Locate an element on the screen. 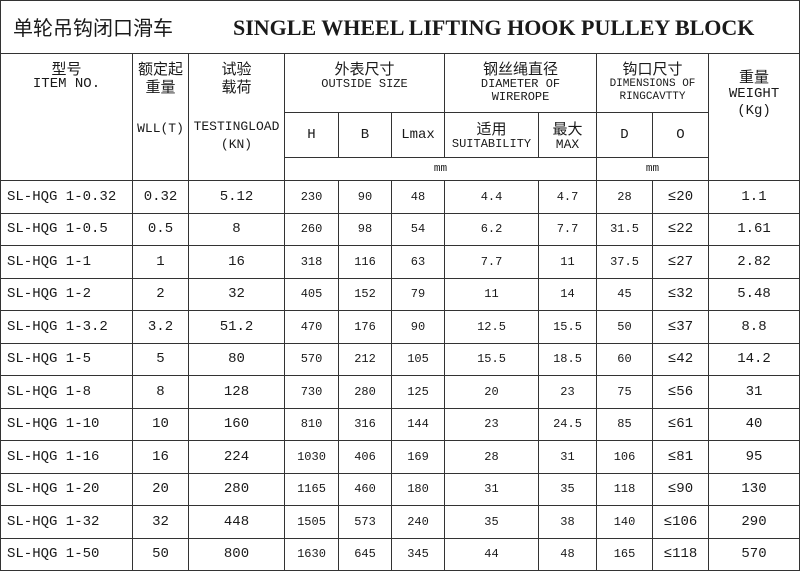 Image resolution: width=800 pixels, height=578 pixels. title-zh: 单轮吊钩闭口滑车 is located at coordinates (93, 28).